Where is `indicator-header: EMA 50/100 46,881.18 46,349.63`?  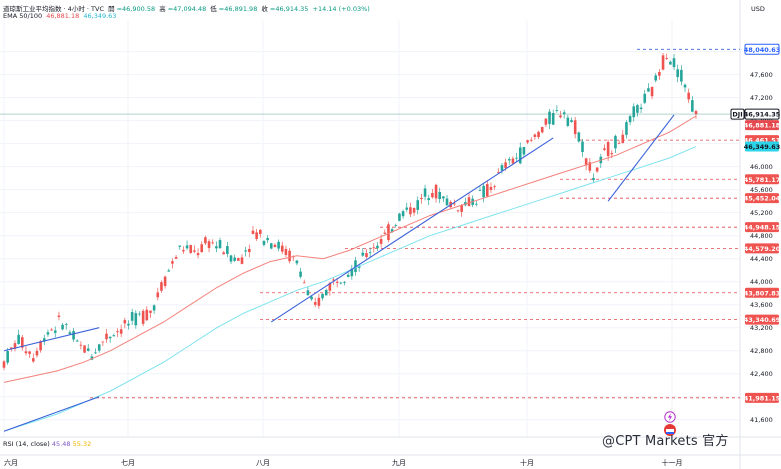
indicator-header: EMA 50/100 46,881.18 46,349.63 is located at coordinates (60, 16).